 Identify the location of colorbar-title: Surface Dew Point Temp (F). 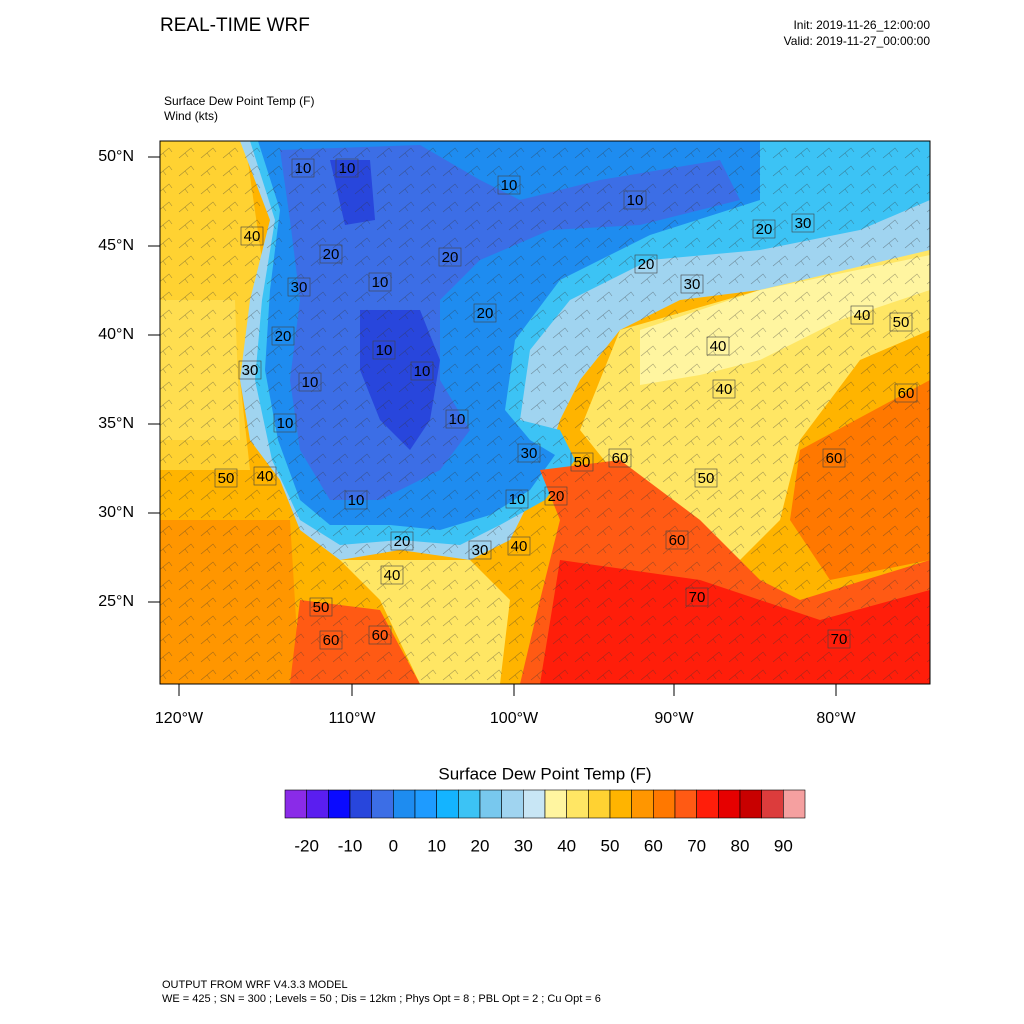
(544, 773).